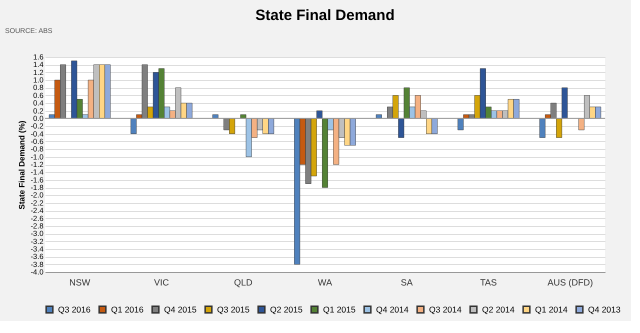 Image resolution: width=640 pixels, height=333 pixels. Describe the element at coordinates (551, 309) in the screenshot. I see `legend-label: Q1 2014` at that location.